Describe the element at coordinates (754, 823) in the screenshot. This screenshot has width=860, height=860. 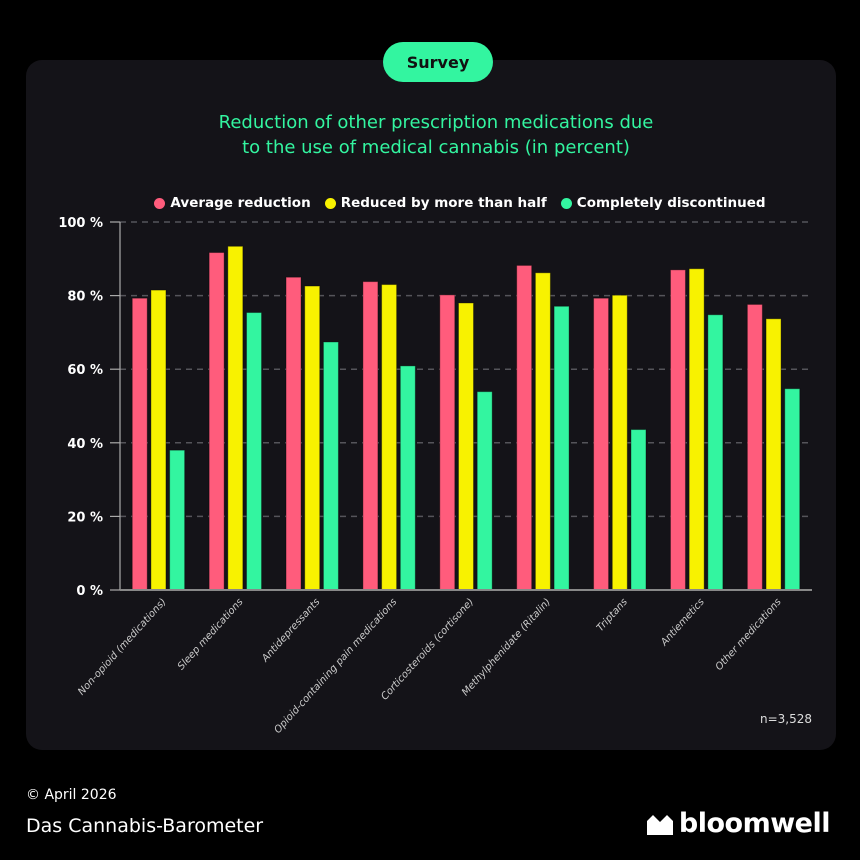
I see `logo-text: bloomwell` at that location.